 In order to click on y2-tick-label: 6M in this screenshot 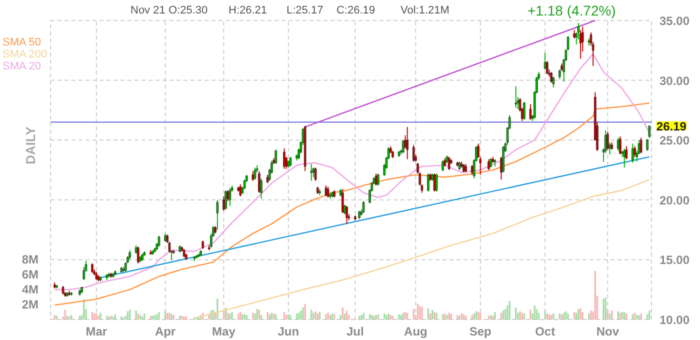, I will do `click(30, 275)`.